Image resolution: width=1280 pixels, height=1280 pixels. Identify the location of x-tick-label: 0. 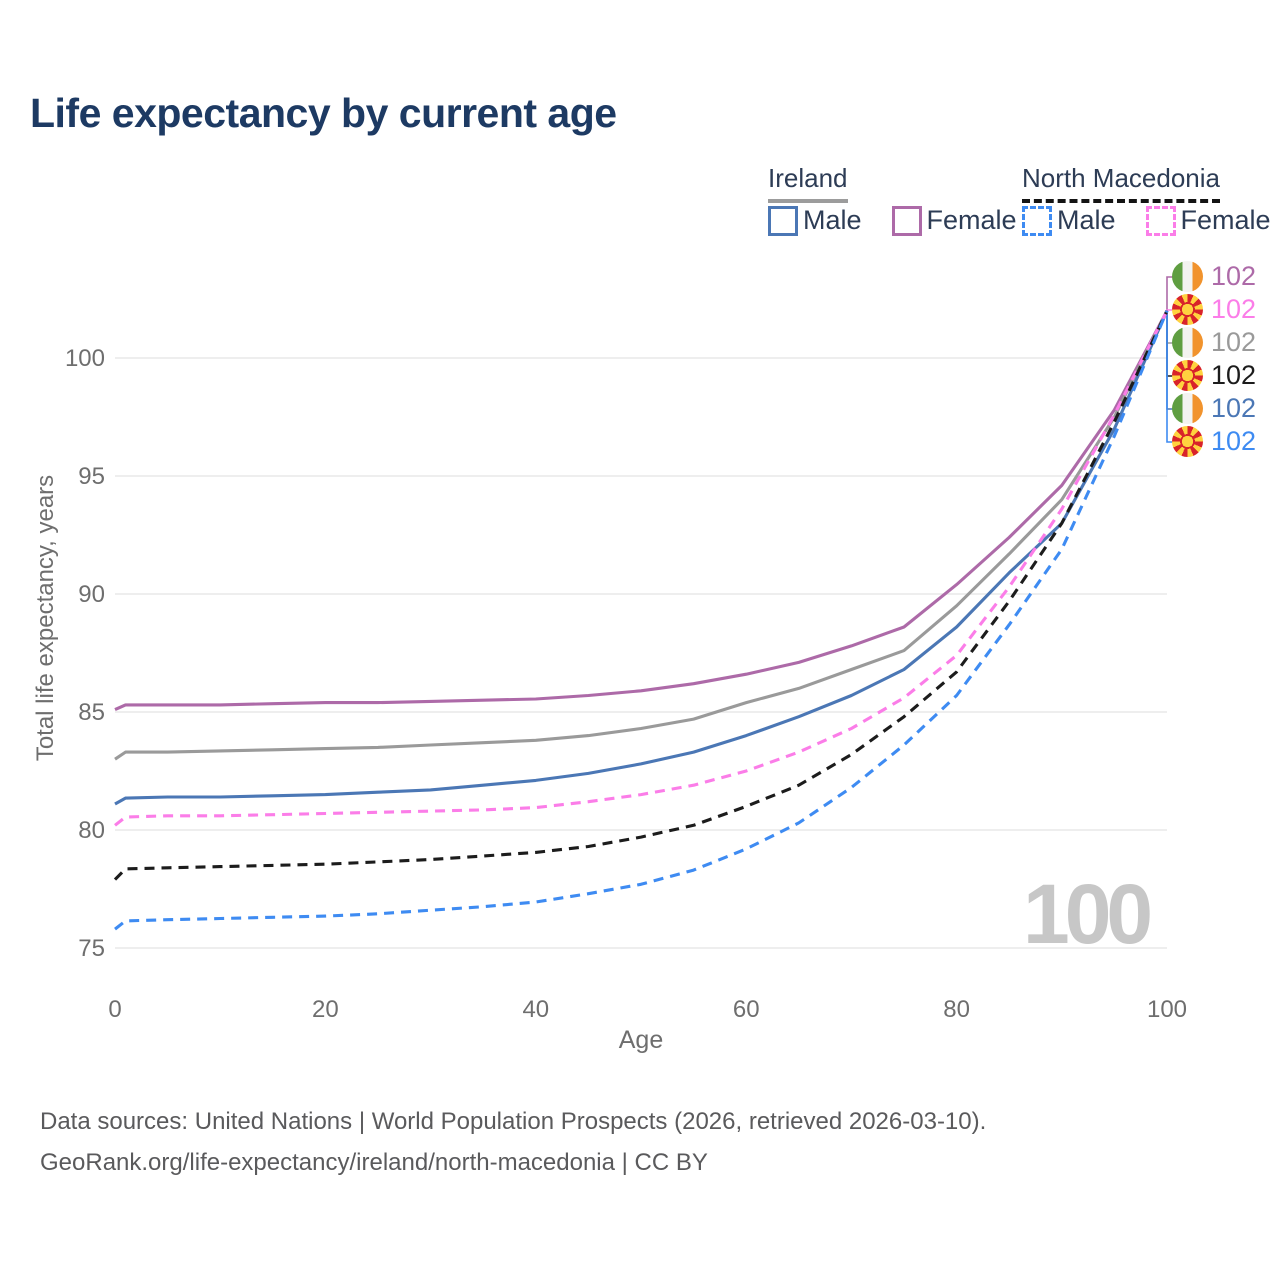
(114, 1009).